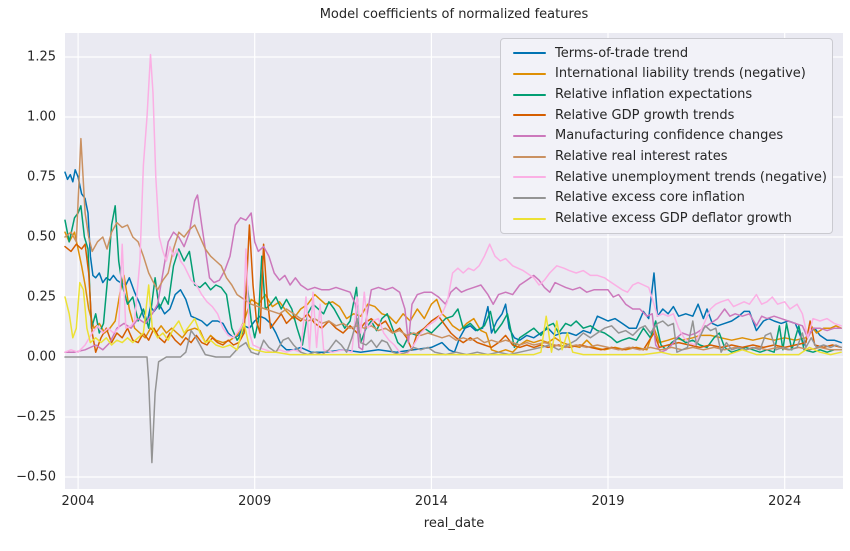 This screenshot has width=850, height=551. I want to click on legend-item-label: Relative excess GDP deflator growth, so click(673, 219).